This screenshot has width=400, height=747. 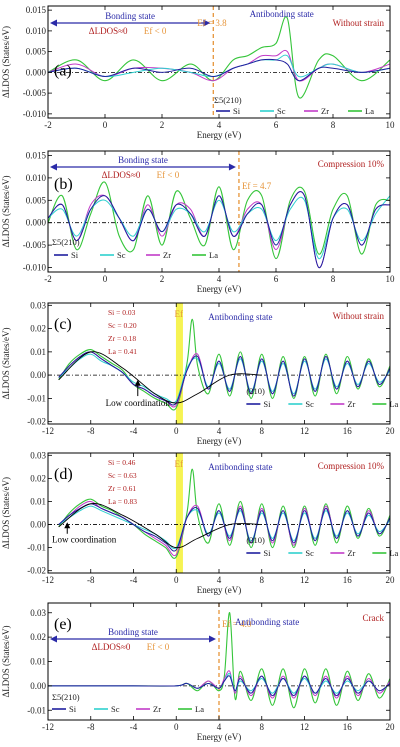 What do you see at coordinates (162, 125) in the screenshot?
I see `x-tick-label: 2` at bounding box center [162, 125].